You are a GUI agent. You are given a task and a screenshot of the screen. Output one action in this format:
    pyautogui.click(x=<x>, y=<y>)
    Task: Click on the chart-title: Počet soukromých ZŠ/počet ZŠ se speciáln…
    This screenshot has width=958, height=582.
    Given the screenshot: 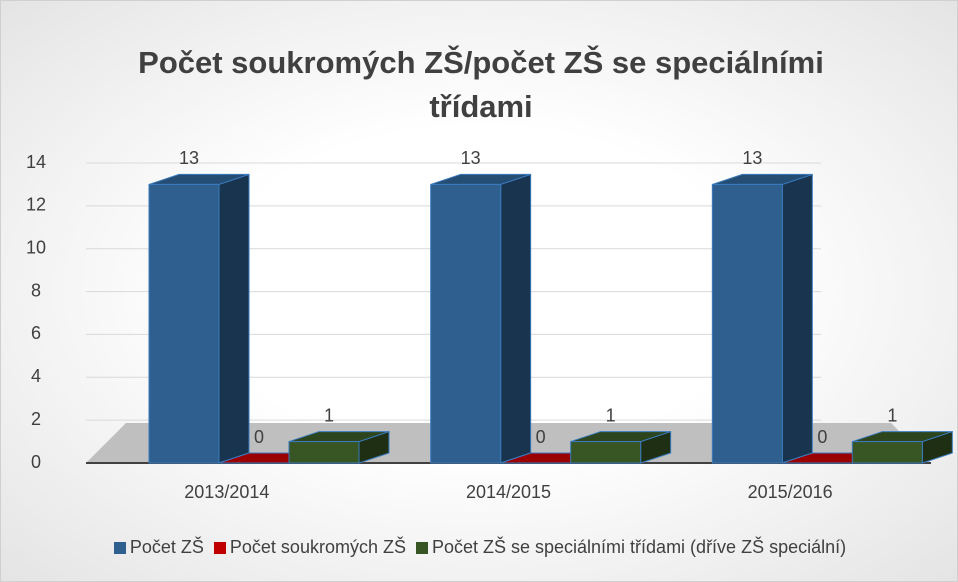 What is the action you would take?
    pyautogui.click(x=481, y=84)
    